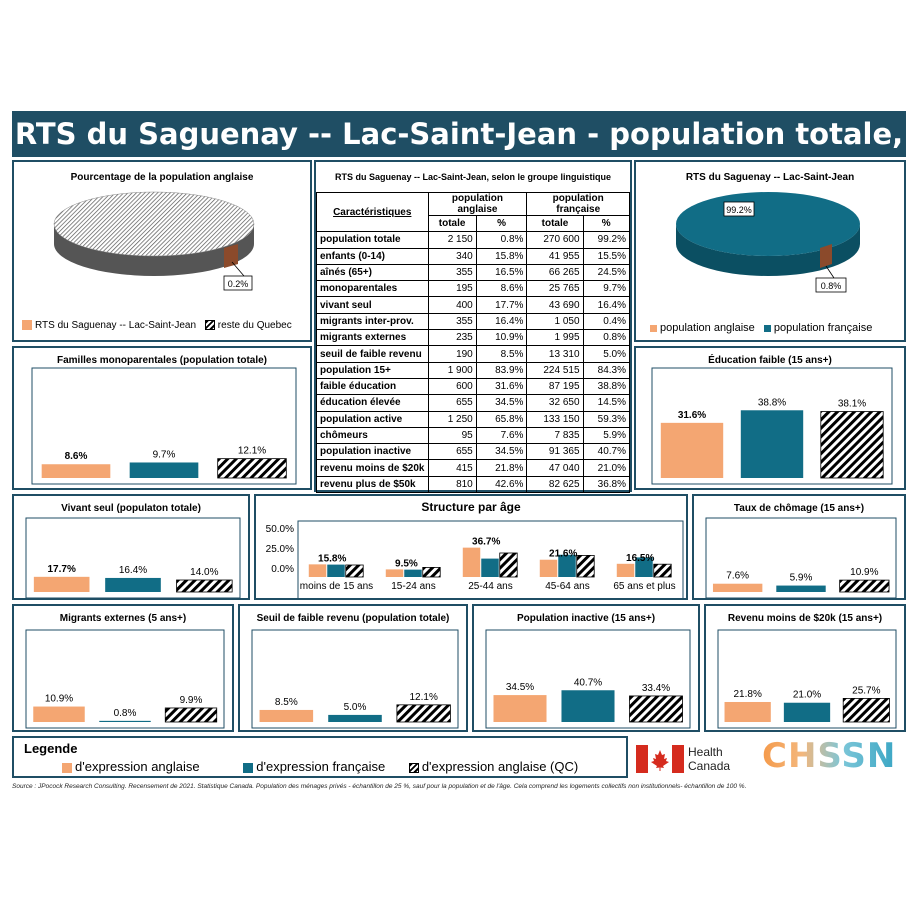  What do you see at coordinates (51, 748) in the screenshot?
I see `legend-title: Legende` at bounding box center [51, 748].